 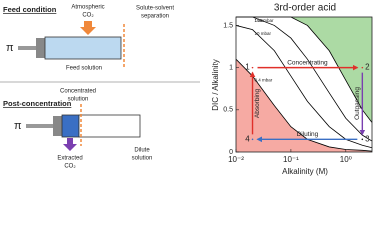 What do you see at coordinates (308, 134) in the screenshot?
I see `process-label: Diluting` at bounding box center [308, 134].